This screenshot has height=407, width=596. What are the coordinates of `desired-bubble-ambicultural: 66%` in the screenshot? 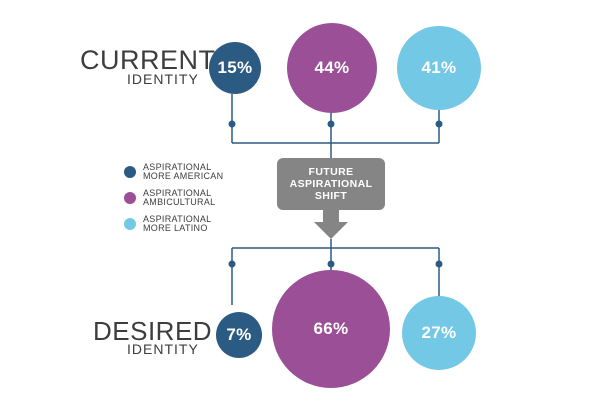 It's located at (331, 329).